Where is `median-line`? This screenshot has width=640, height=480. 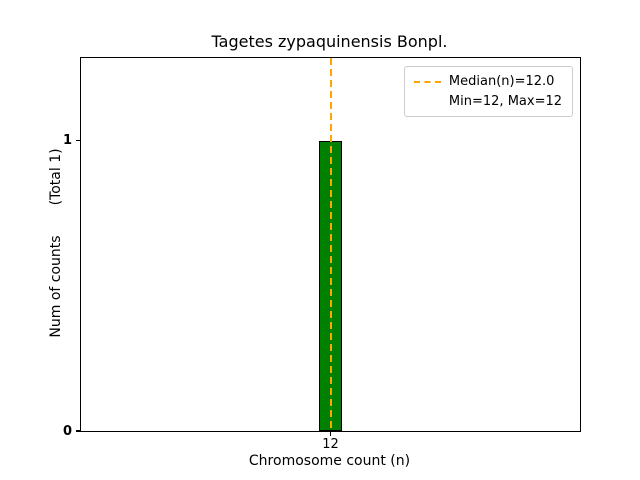
median-line is located at coordinates (330, 244).